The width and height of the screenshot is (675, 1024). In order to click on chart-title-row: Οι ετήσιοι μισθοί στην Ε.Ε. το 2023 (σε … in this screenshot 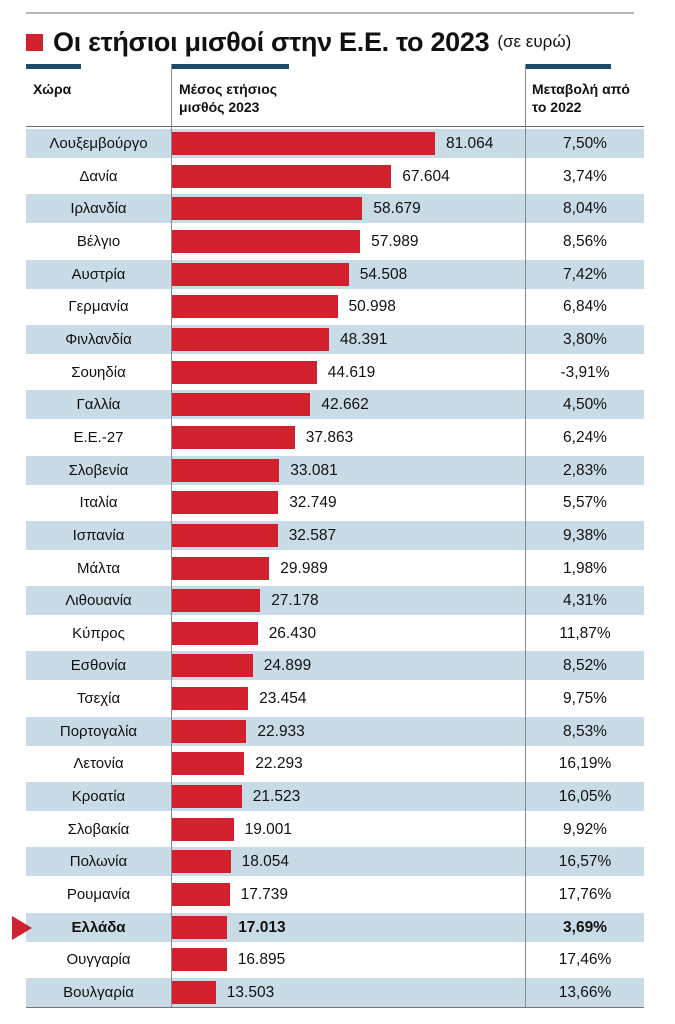, I will do `click(298, 42)`.